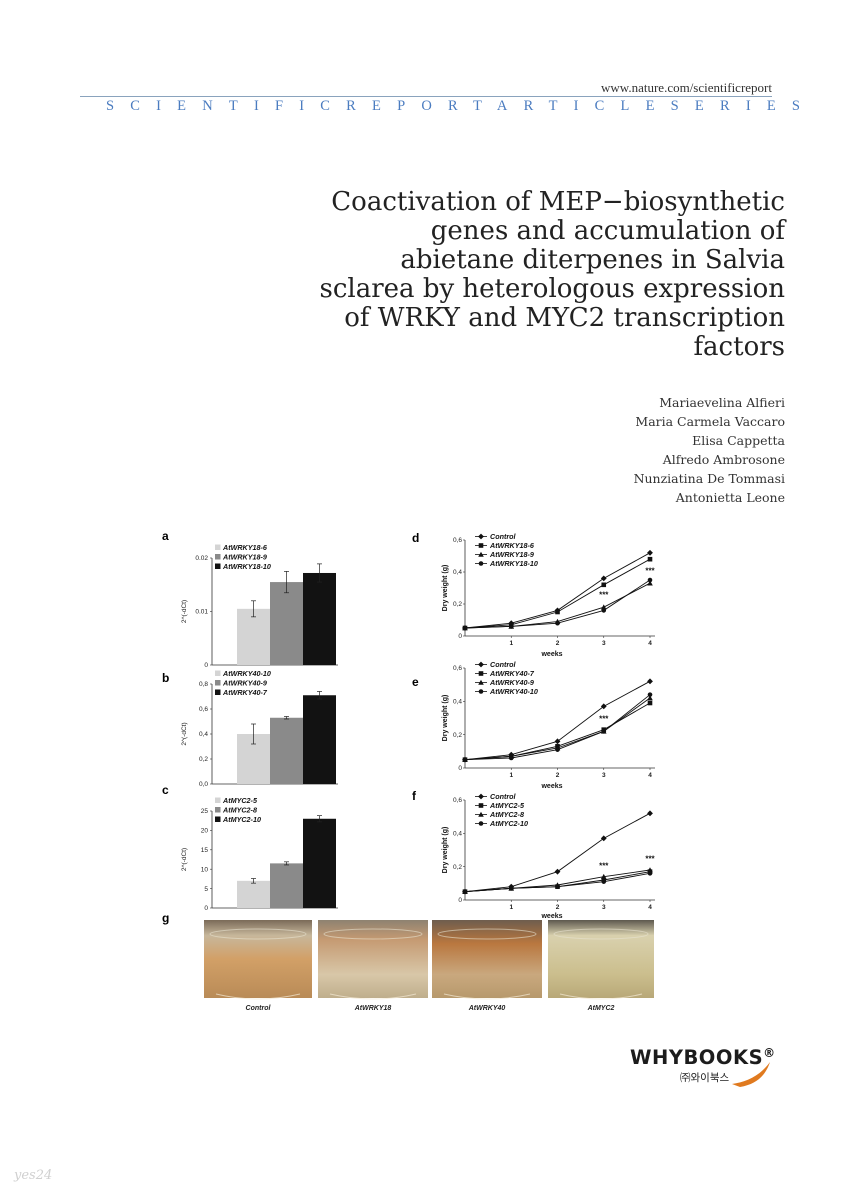  I want to click on photo-label: AtWRKY40, so click(487, 1008).